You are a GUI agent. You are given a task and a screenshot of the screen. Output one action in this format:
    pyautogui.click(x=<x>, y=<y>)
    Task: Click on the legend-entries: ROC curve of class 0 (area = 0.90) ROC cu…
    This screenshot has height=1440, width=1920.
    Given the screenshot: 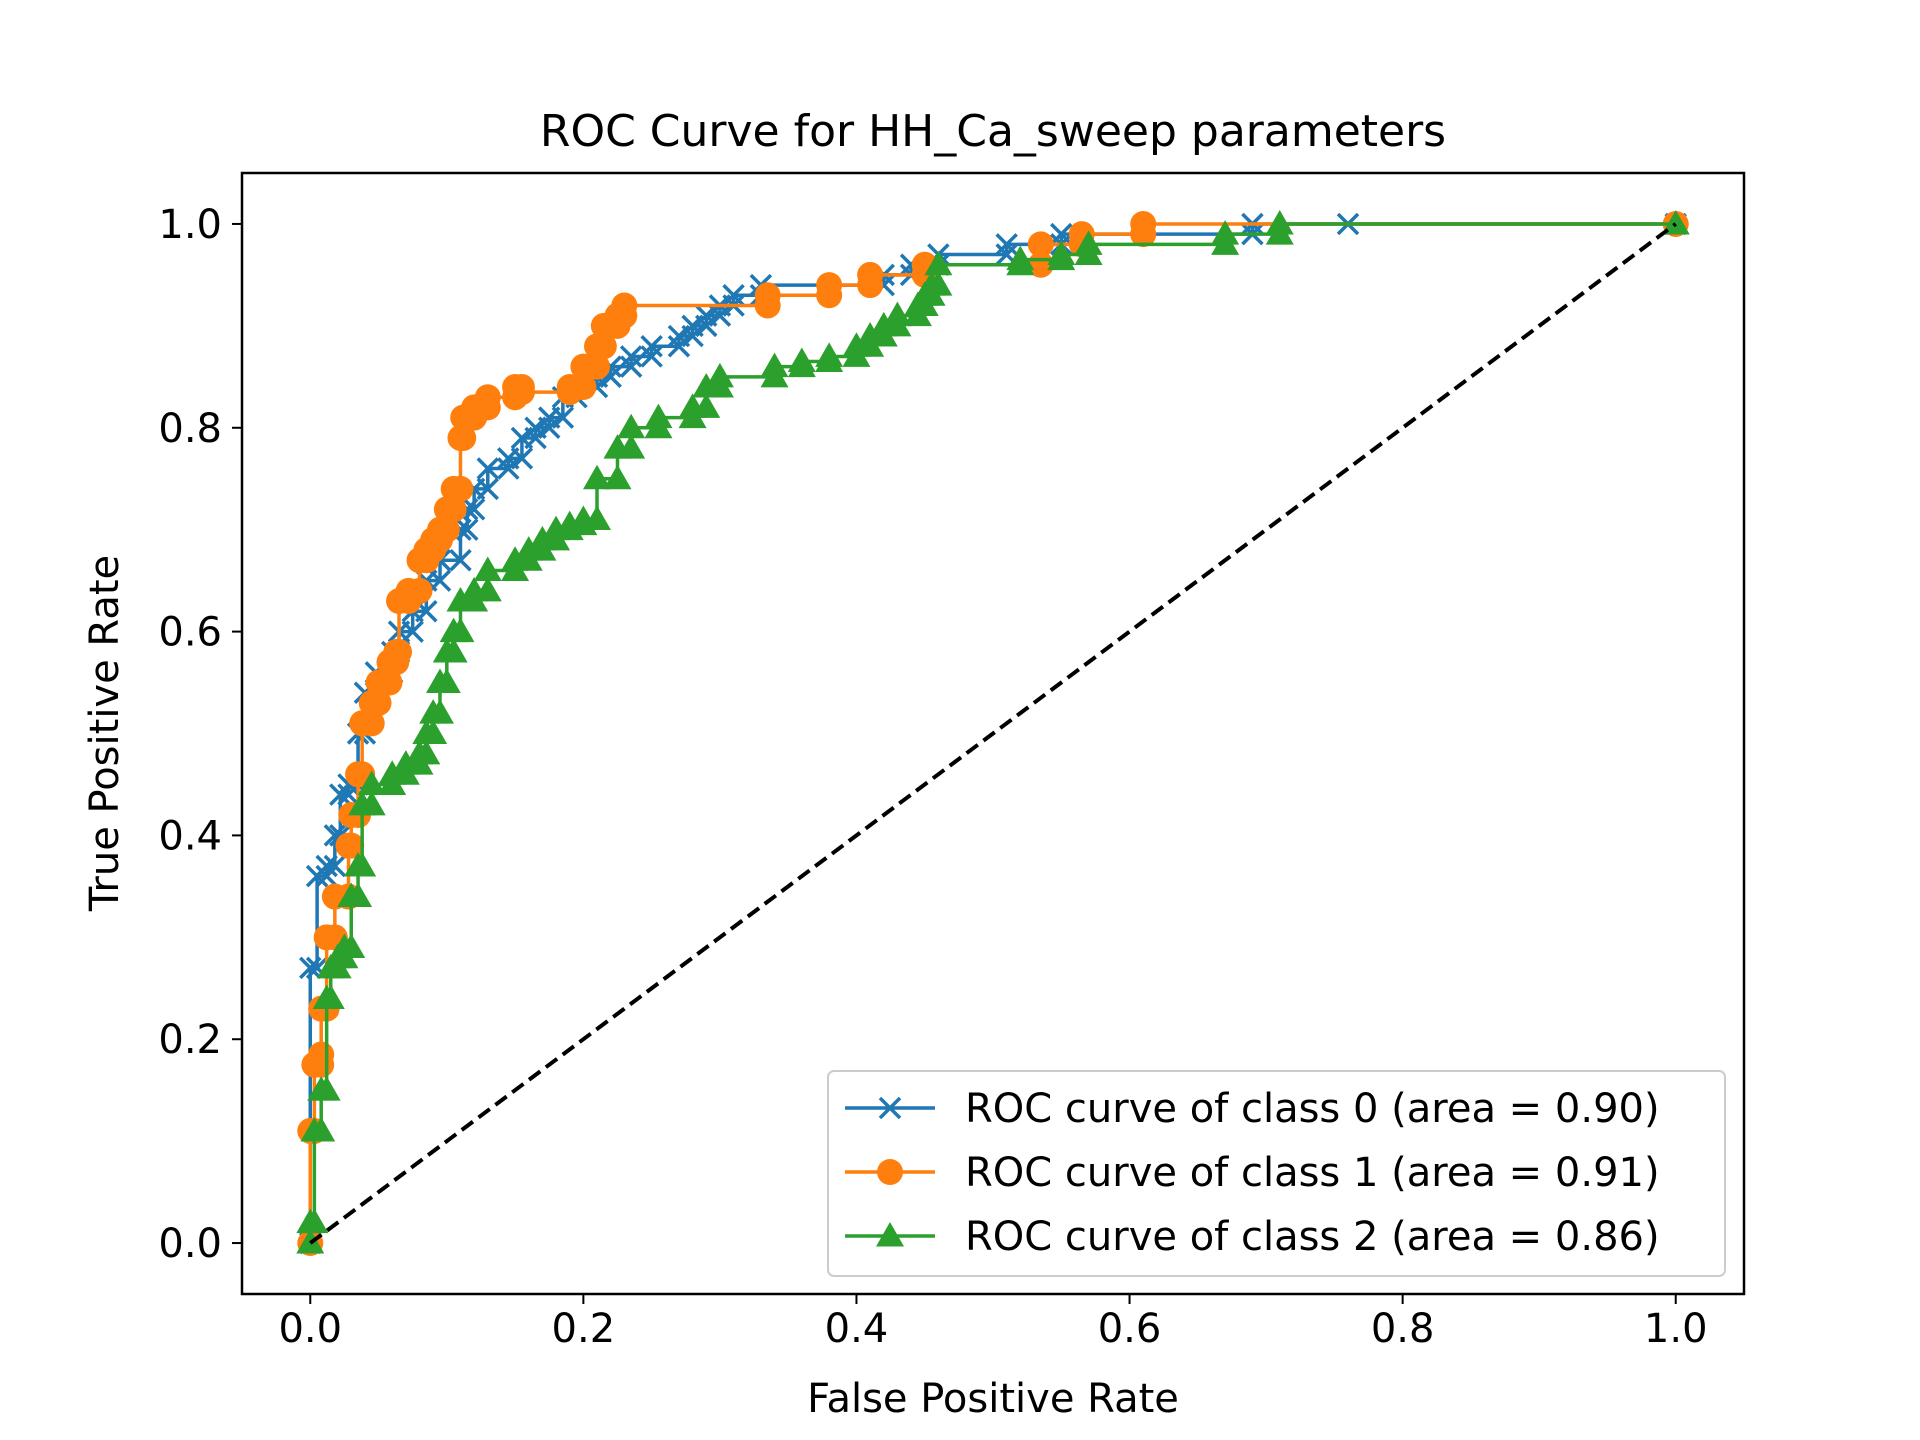 What is the action you would take?
    pyautogui.click(x=1252, y=1173)
    